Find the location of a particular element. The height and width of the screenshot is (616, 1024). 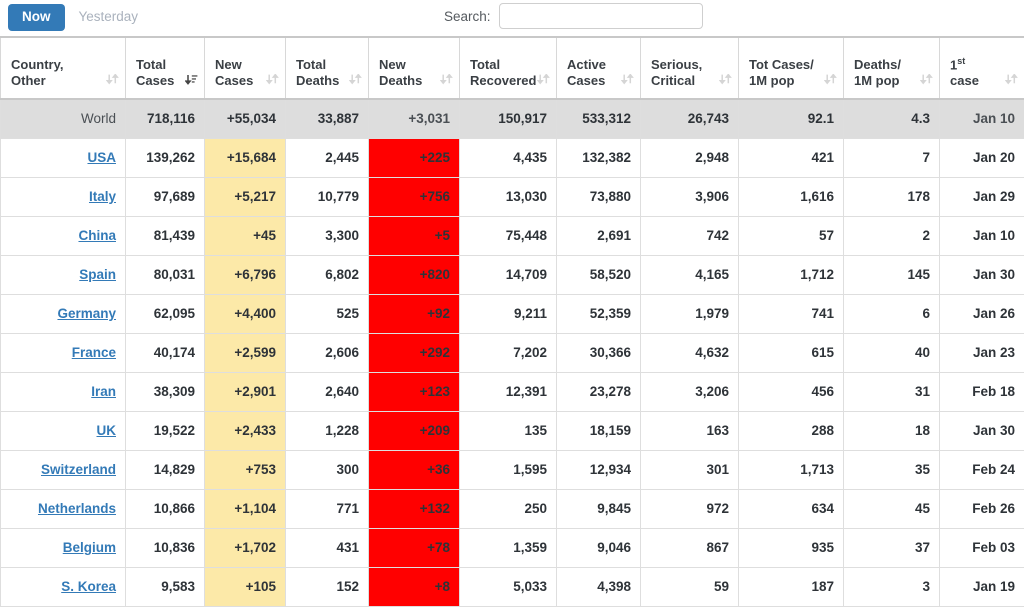

column-header-country-other: Country, Other is located at coordinates (63, 68).